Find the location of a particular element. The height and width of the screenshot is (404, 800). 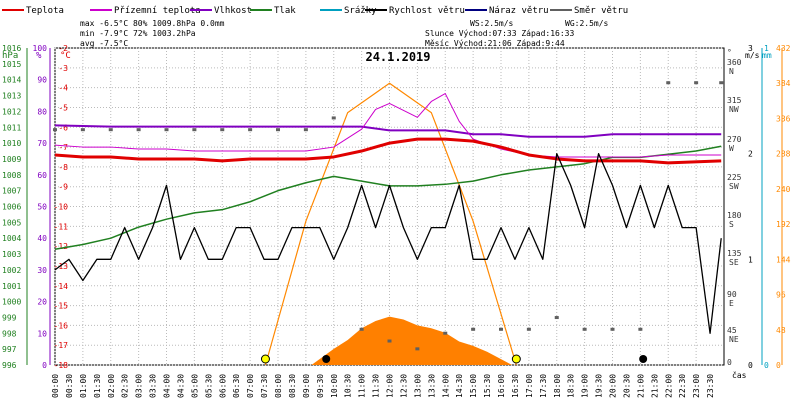

tick-label-time: 05:00 is located at coordinates (194, 386).